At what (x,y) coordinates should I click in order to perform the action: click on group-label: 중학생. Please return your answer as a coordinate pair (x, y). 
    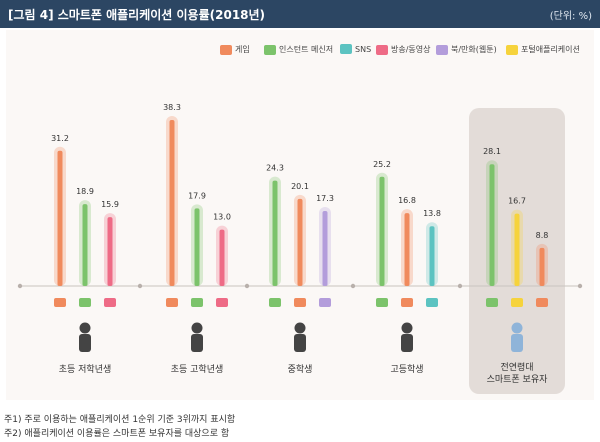
    Looking at the image, I should click on (300, 369).